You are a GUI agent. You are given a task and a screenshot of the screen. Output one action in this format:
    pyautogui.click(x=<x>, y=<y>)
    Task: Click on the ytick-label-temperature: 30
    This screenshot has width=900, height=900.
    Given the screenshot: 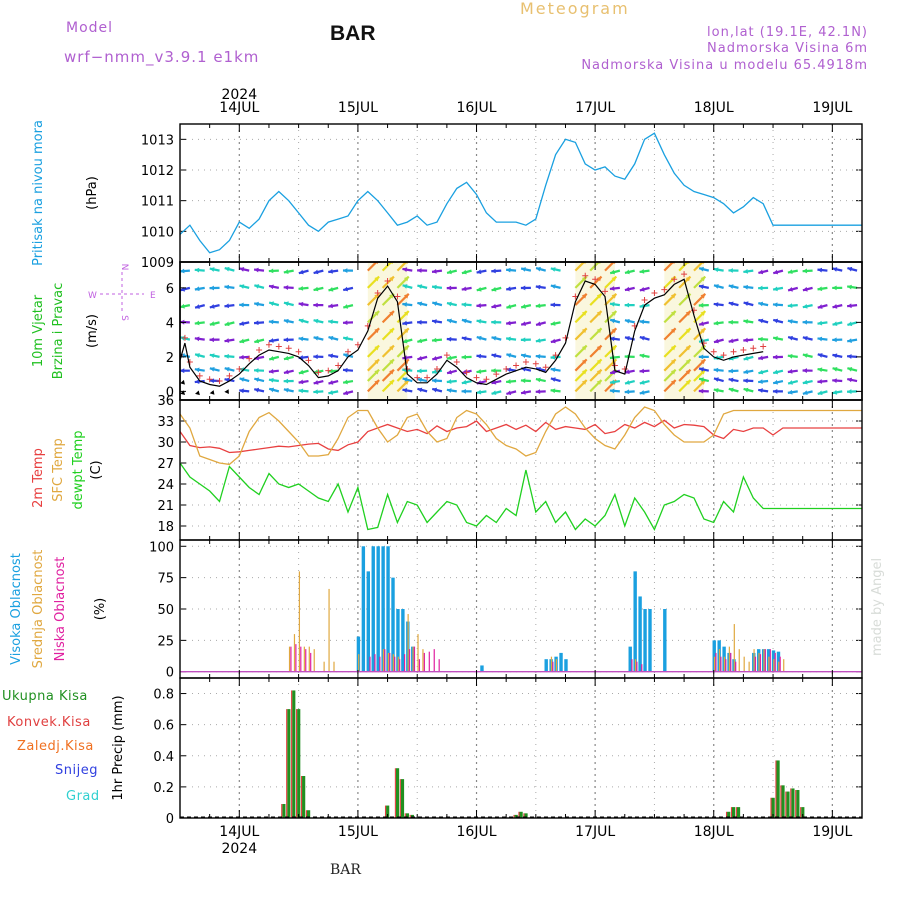 What is the action you would take?
    pyautogui.click(x=165, y=443)
    